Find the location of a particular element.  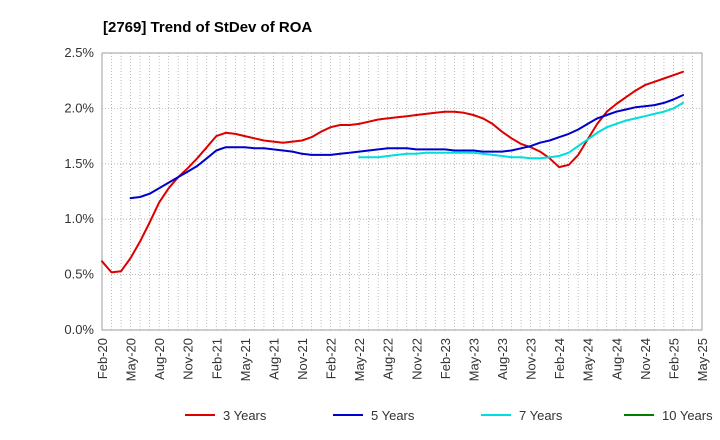

x-tick-label: Nov-21 is located at coordinates (302, 359).